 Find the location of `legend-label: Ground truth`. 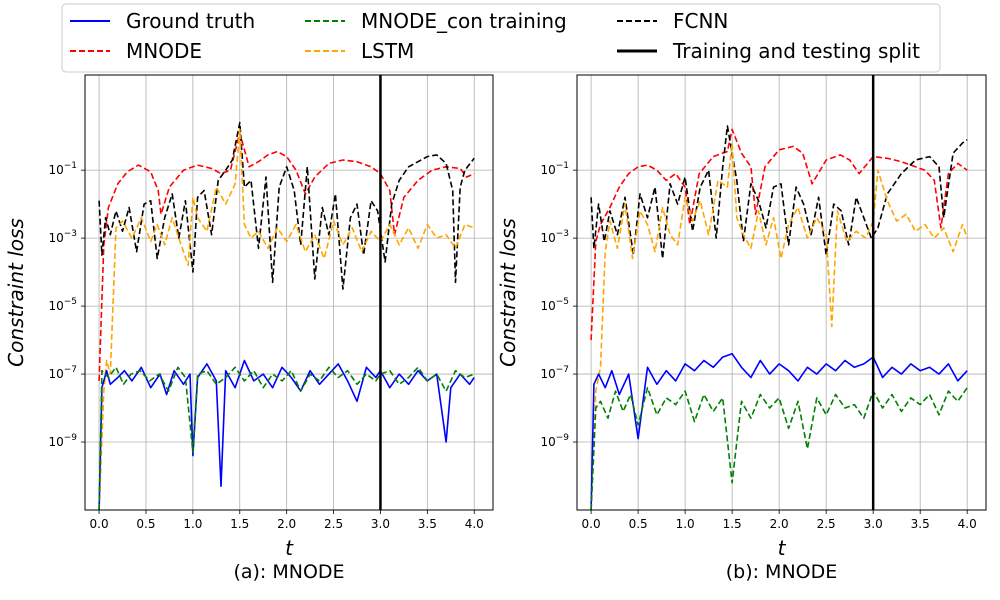

legend-label: Ground truth is located at coordinates (190, 21).